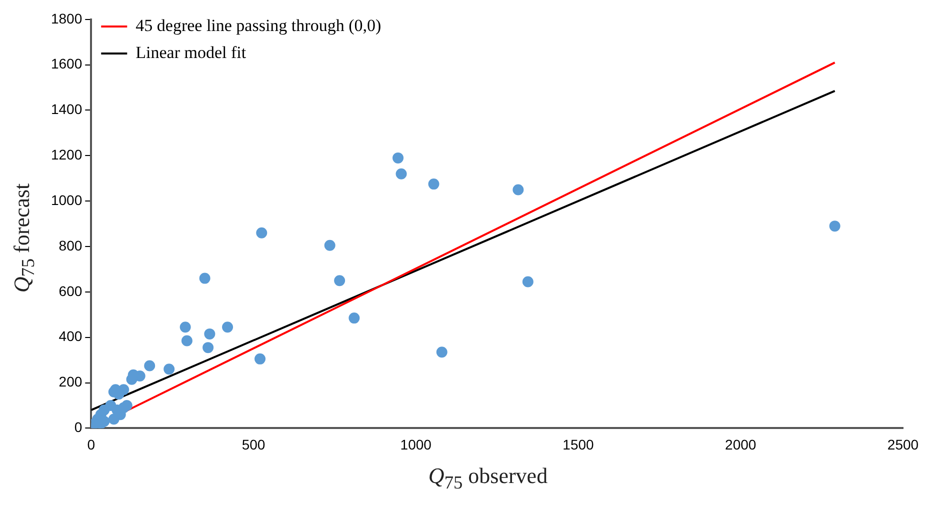  Describe the element at coordinates (254, 444) in the screenshot. I see `x-tick-label: 500` at that location.